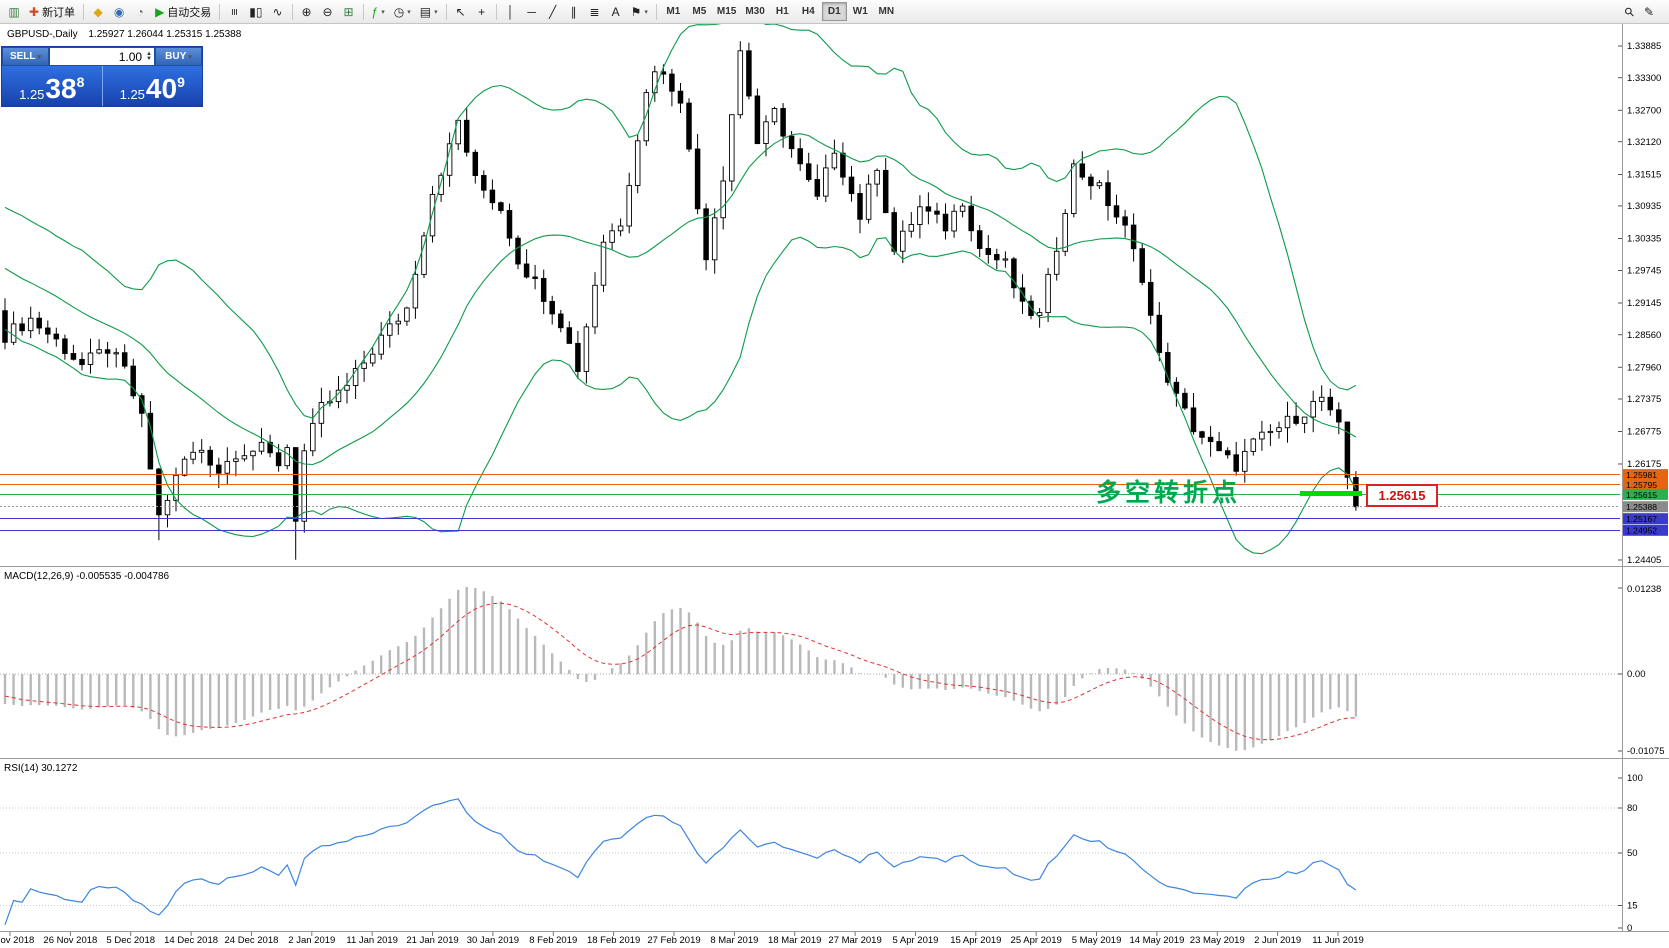 The image size is (1669, 948). What do you see at coordinates (153, 86) in the screenshot?
I see `buy-price-button: 1.25 40 9` at bounding box center [153, 86].